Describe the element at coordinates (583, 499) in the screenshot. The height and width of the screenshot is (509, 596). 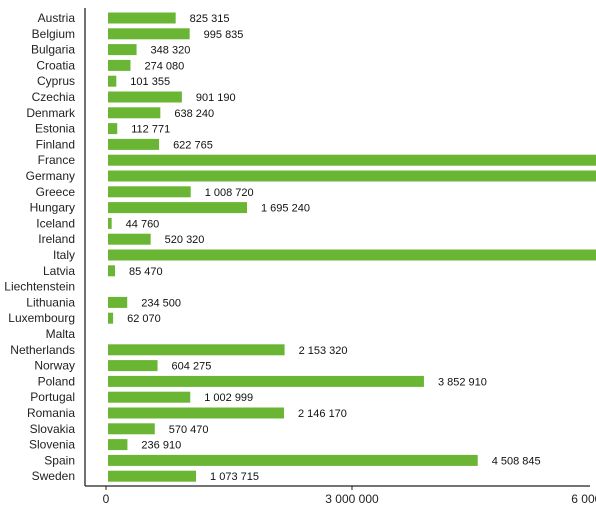
I see `x-tick-label: 6 000 000` at that location.